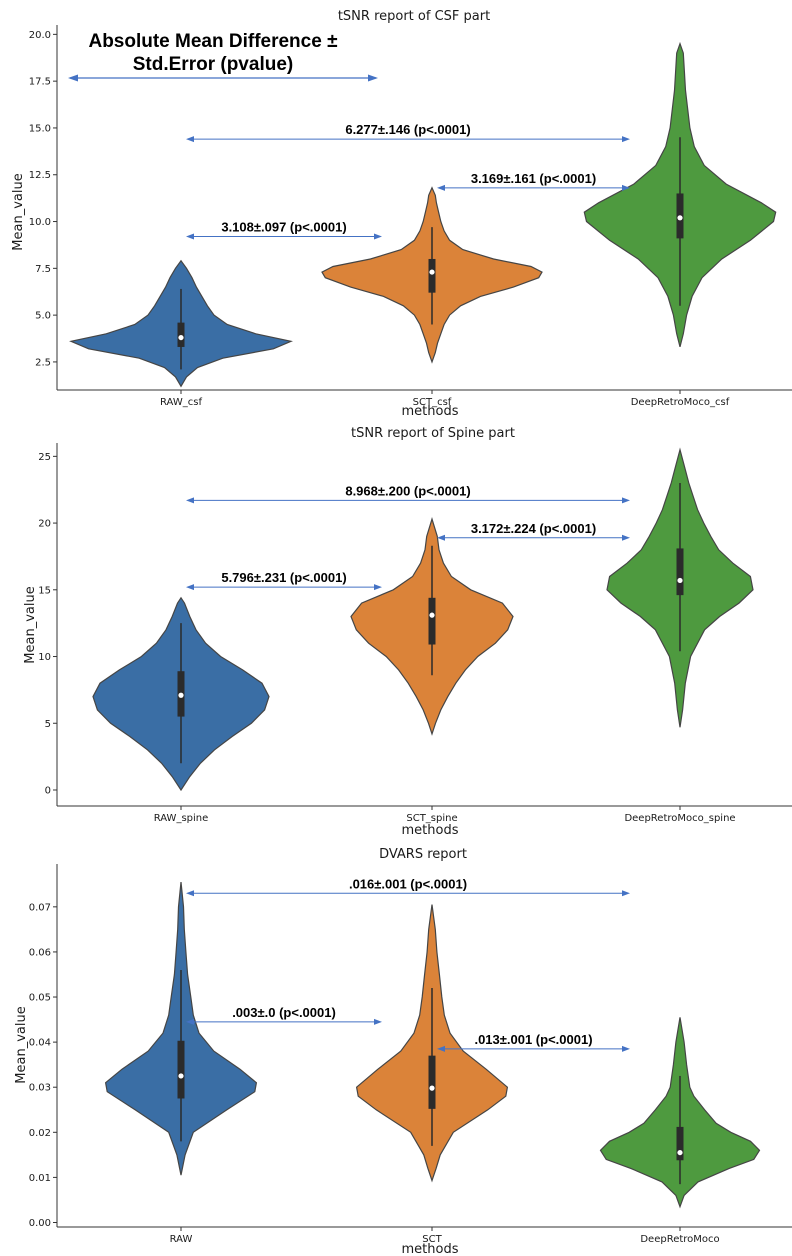 Image resolution: width=792 pixels, height=1256 pixels. Describe the element at coordinates (181, 1239) in the screenshot. I see `x-tick-label: RAW` at that location.